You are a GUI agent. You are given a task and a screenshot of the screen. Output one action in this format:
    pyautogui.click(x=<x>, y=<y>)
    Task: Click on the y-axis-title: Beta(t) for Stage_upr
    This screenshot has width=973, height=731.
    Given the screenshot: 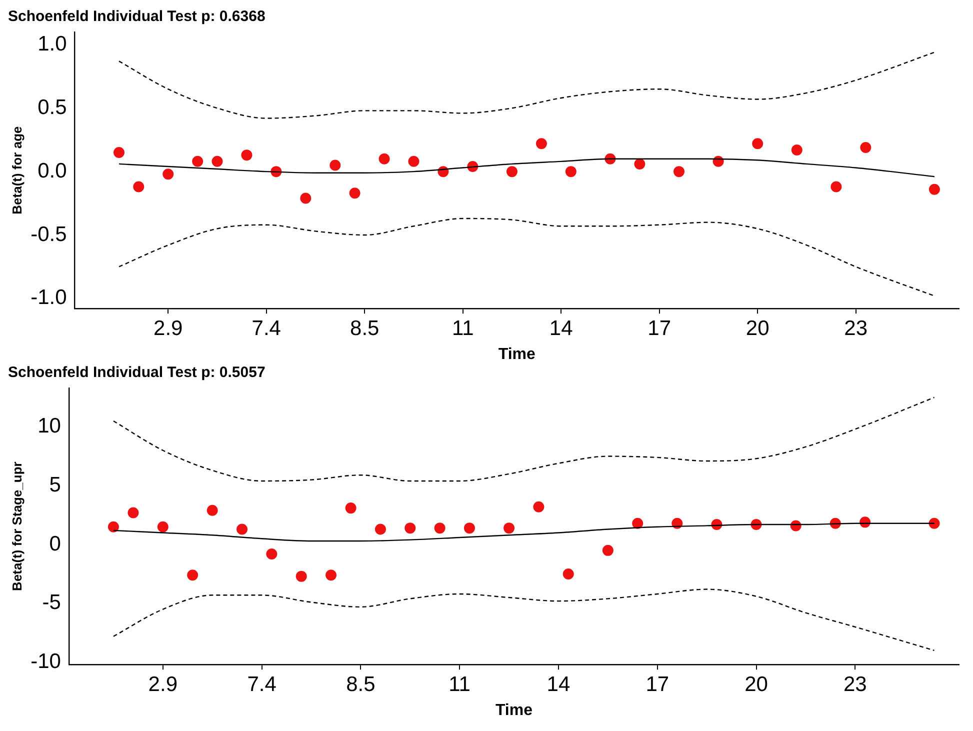 What is the action you would take?
    pyautogui.click(x=16, y=526)
    